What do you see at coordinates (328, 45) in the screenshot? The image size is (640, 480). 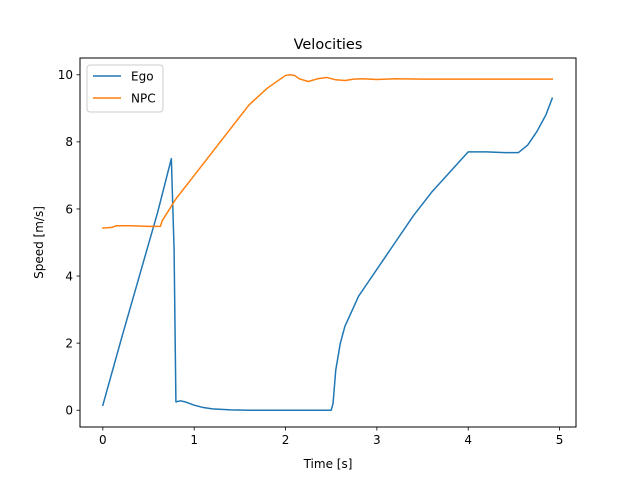 I see `chart-title: Velocities` at bounding box center [328, 45].